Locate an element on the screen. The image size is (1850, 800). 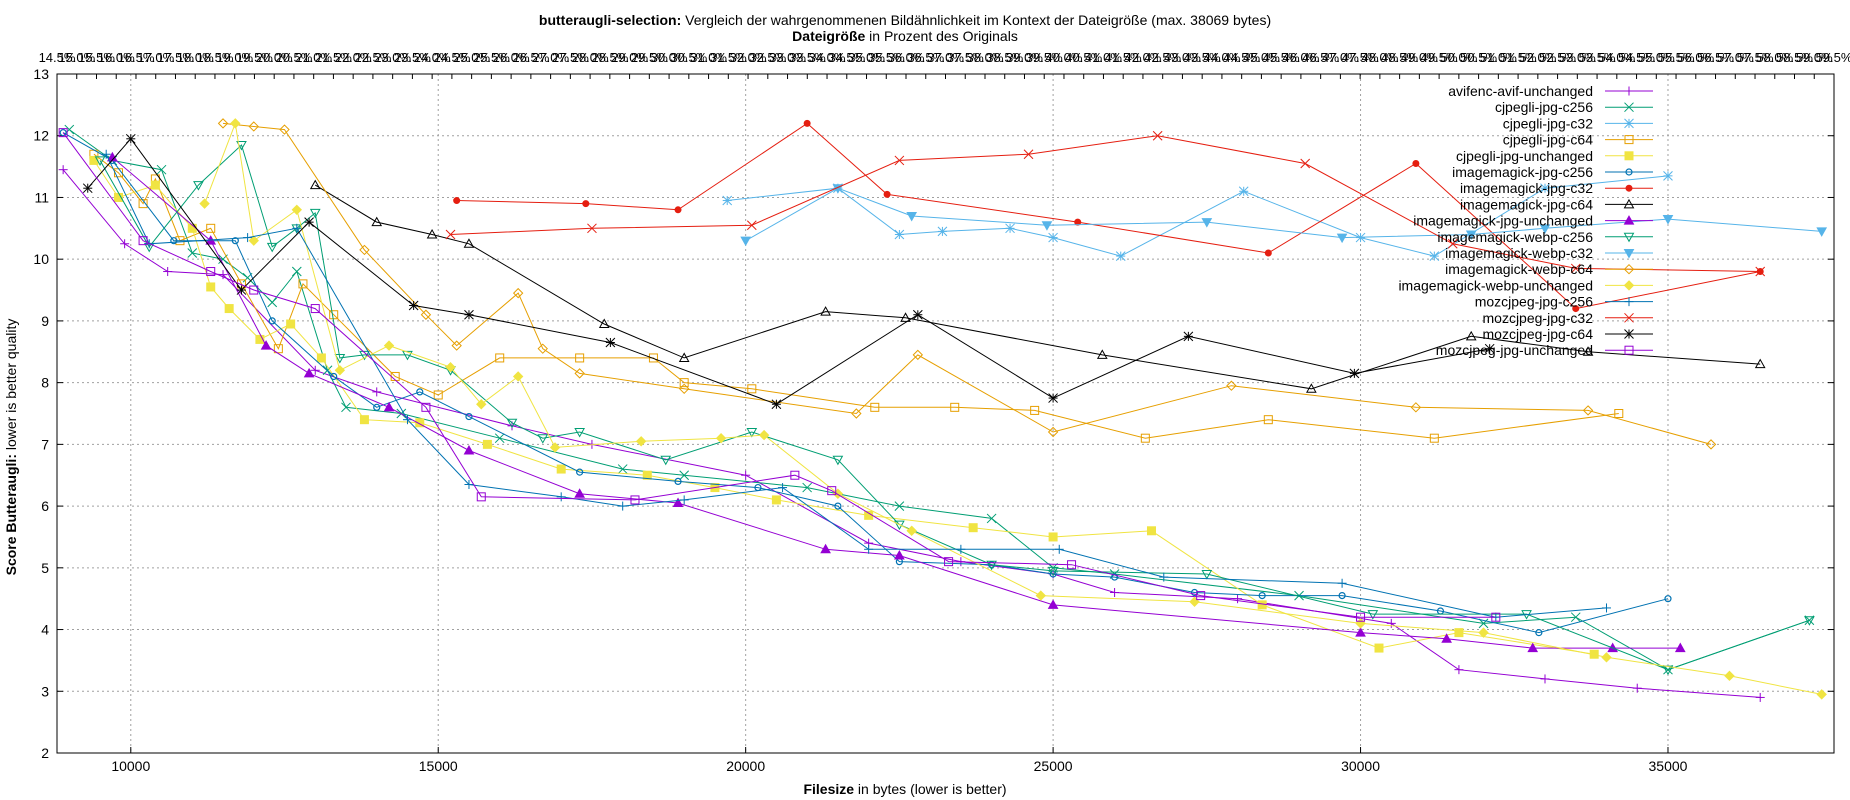
x2-tick-label: 35.0% is located at coordinates (866, 57).